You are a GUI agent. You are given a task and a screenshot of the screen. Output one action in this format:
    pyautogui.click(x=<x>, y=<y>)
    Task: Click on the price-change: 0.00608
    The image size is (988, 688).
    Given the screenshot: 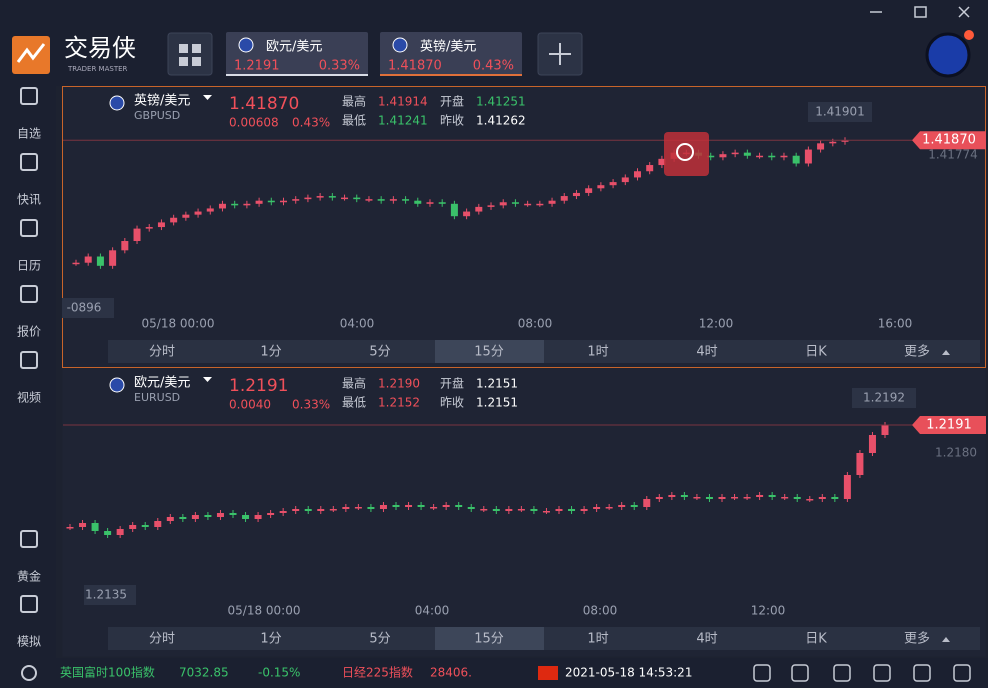 What is the action you would take?
    pyautogui.click(x=254, y=123)
    